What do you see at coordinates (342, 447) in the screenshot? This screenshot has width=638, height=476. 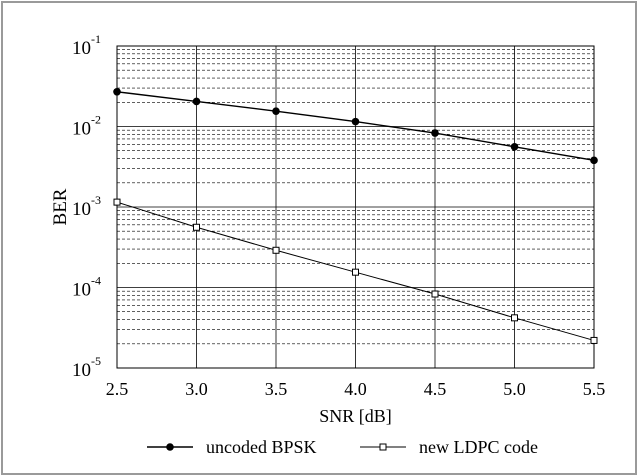 I see `legend: uncoded BPSK new LDPC code` at bounding box center [342, 447].